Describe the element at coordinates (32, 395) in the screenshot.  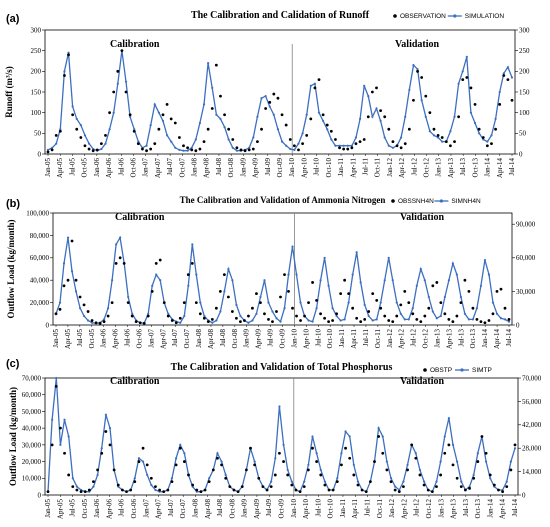
I see `y-tick-label: 60,000` at that location.